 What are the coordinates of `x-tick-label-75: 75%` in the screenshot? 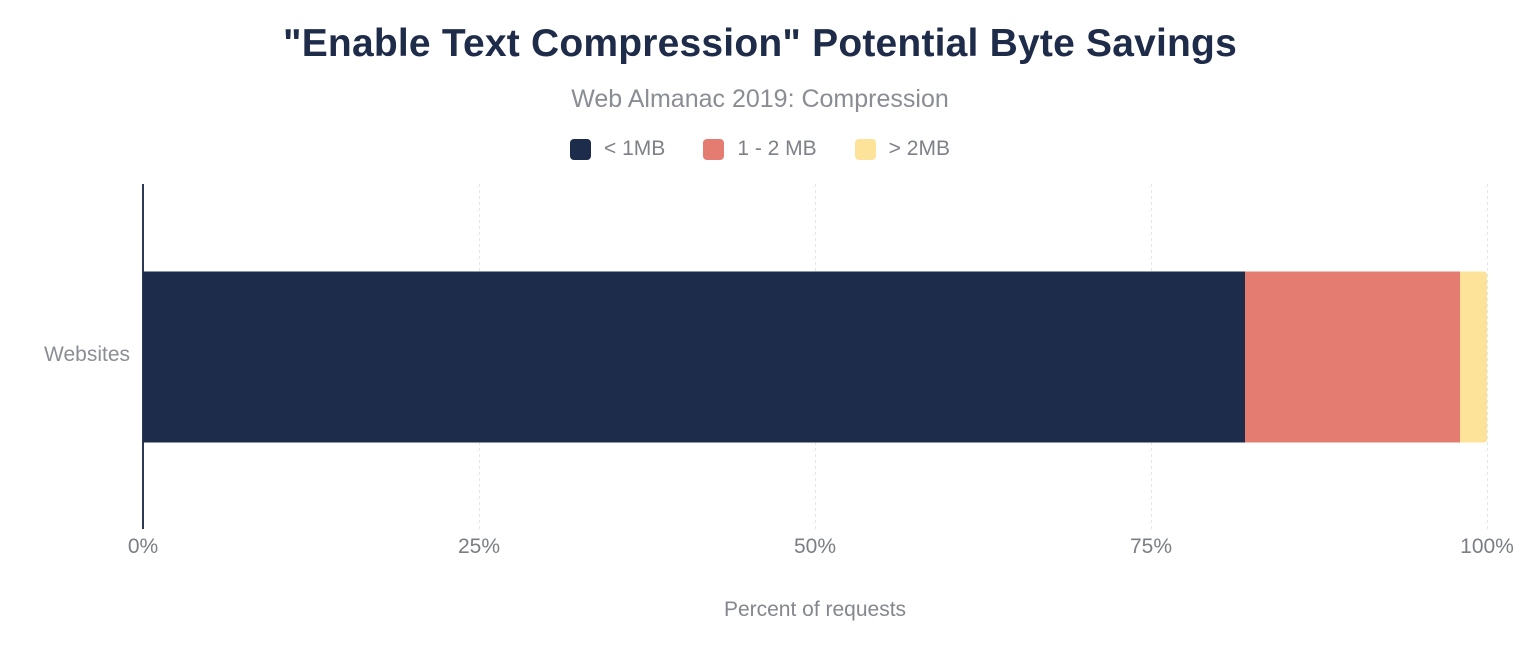 It's located at (1151, 546).